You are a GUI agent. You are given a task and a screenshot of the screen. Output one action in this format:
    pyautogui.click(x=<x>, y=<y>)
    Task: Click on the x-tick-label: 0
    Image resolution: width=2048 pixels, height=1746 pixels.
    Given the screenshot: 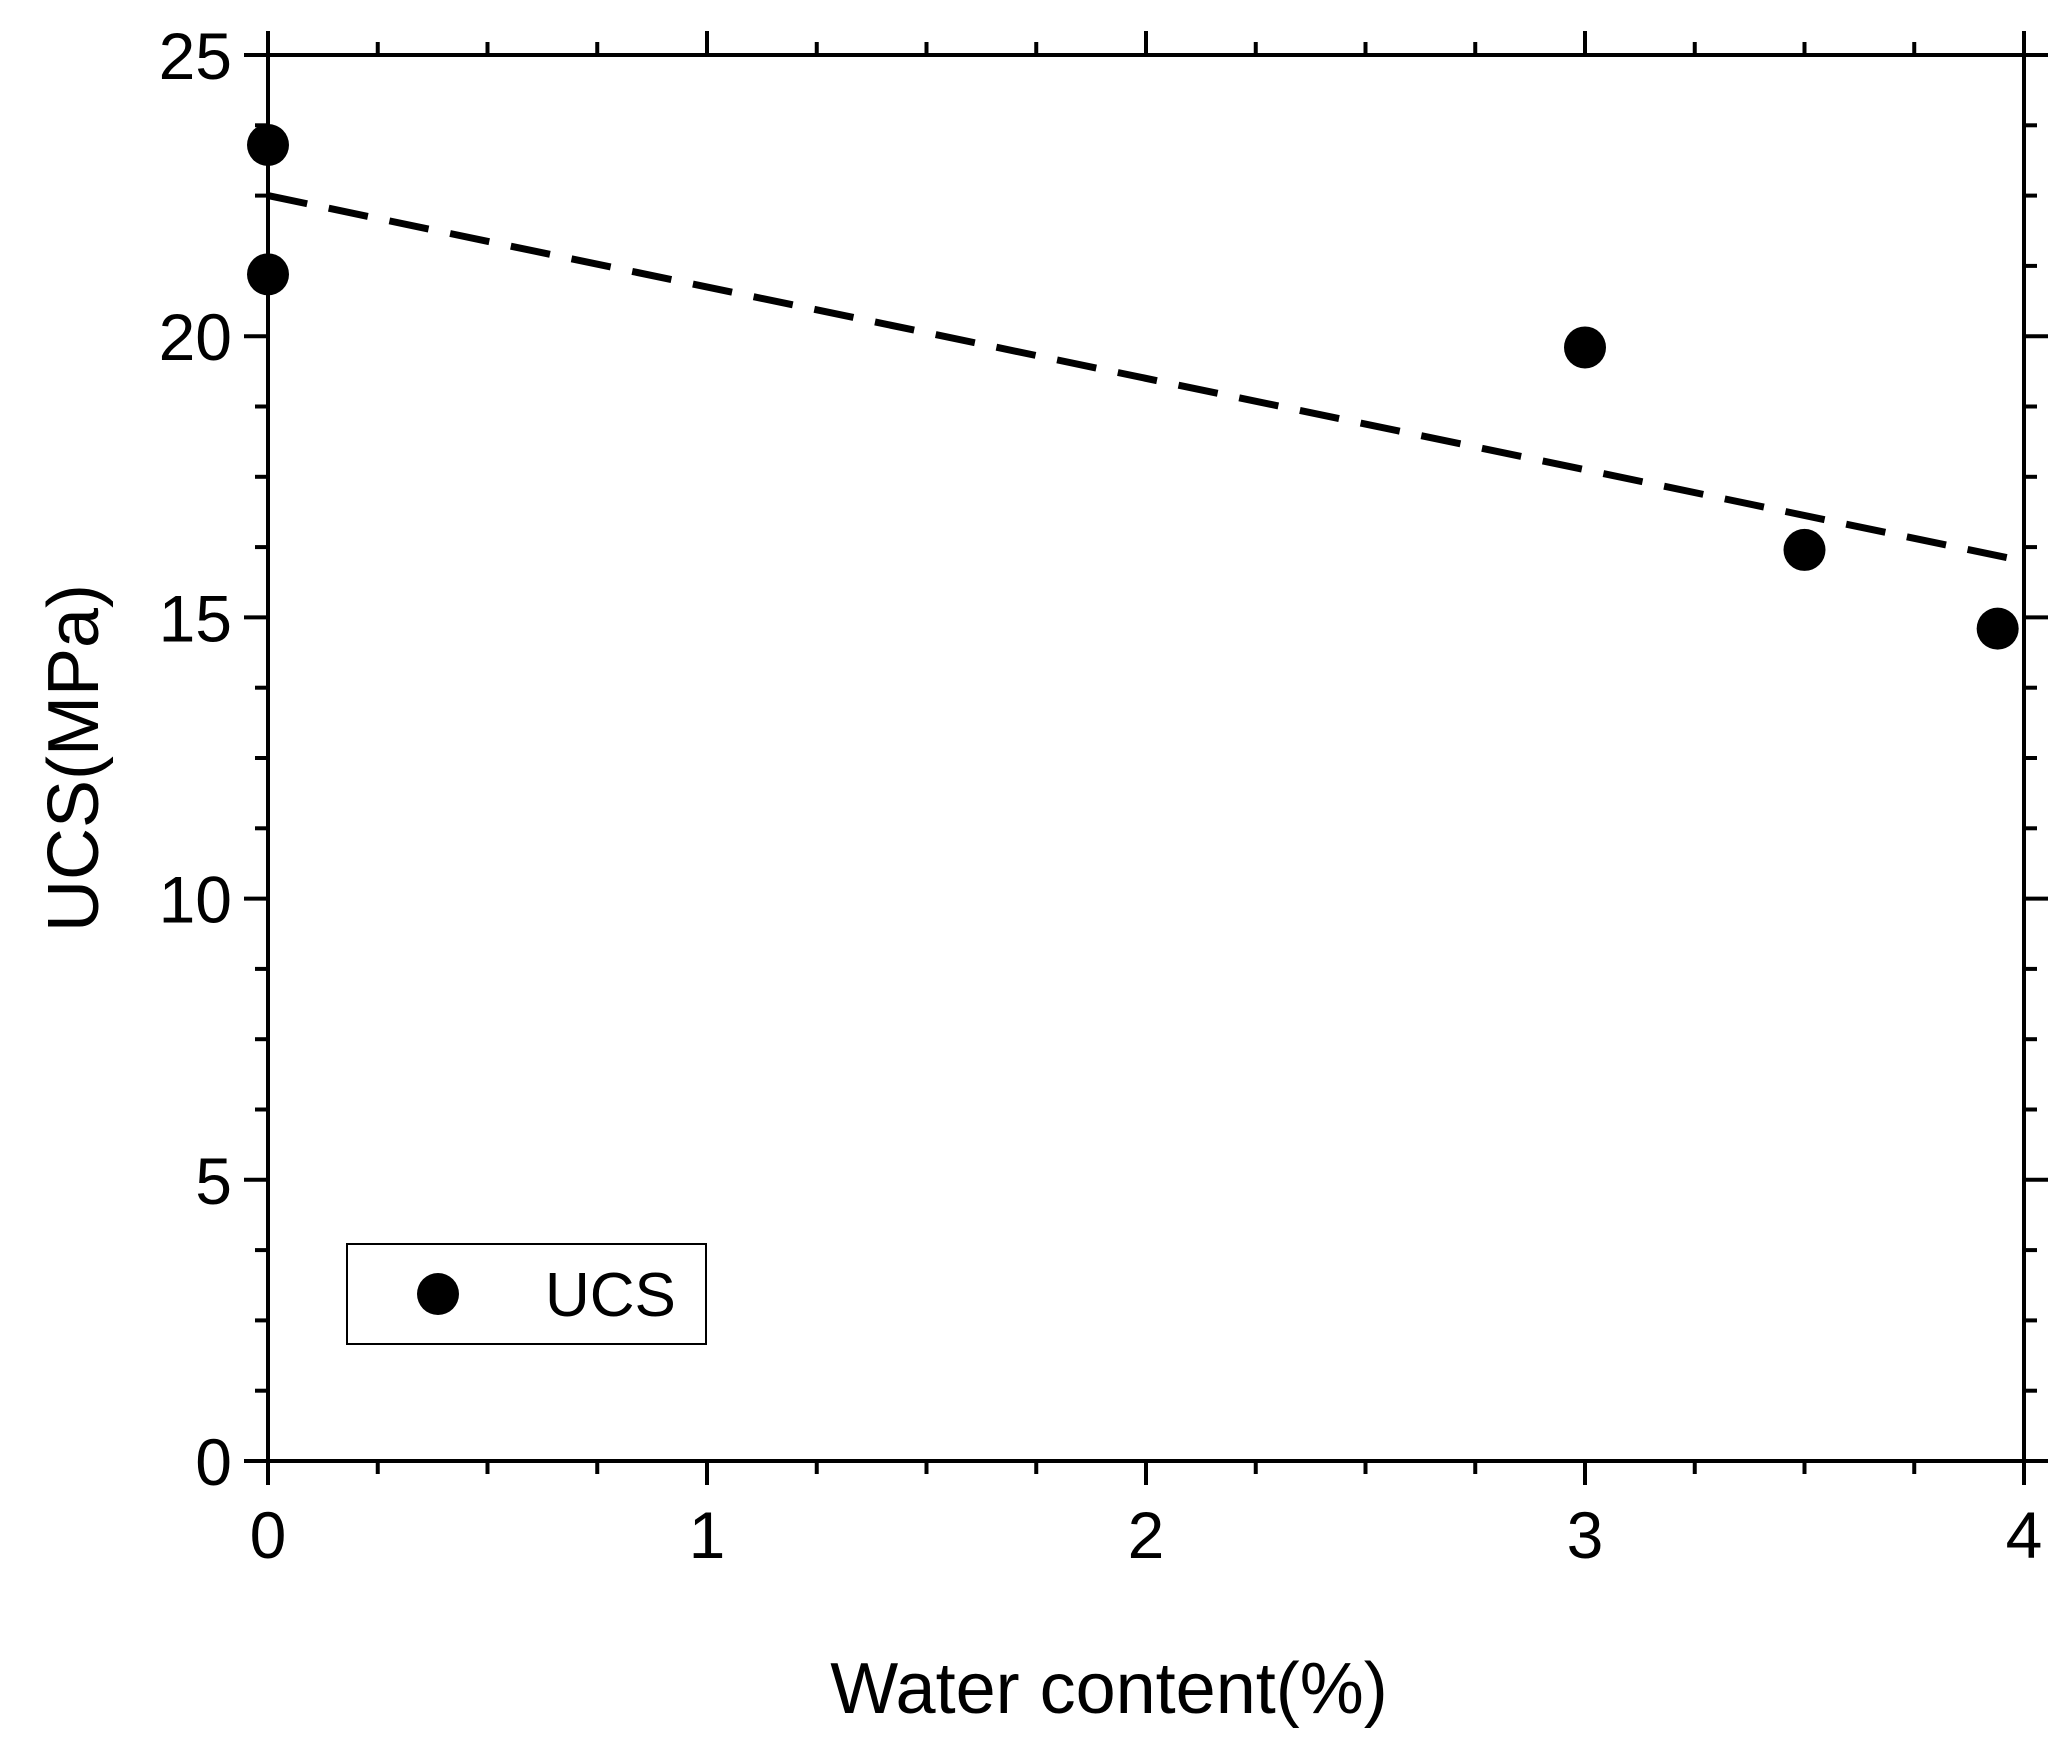 What is the action you would take?
    pyautogui.click(x=268, y=1535)
    